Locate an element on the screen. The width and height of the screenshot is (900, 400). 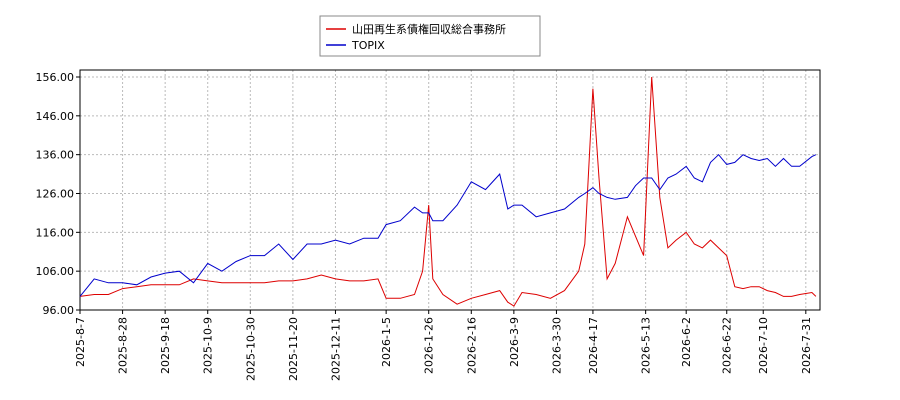
y-tick-label: 106.00 is located at coordinates (55, 271).